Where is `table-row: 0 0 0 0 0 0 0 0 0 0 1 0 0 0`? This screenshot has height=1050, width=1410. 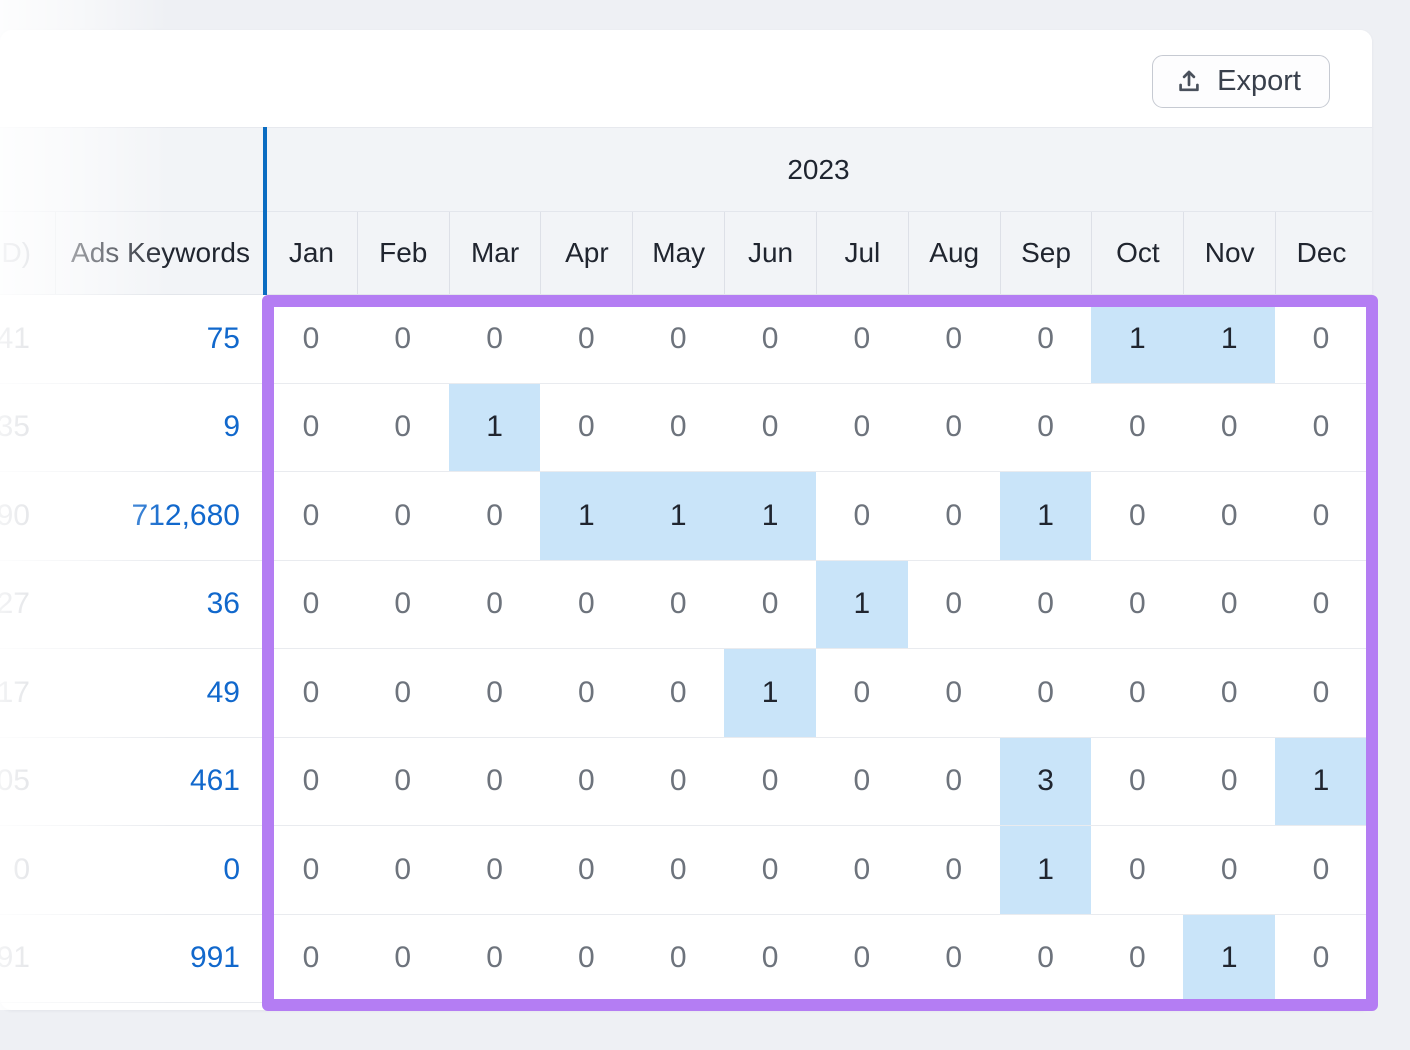 table-row: 0 0 0 0 0 0 0 0 0 0 1 0 0 0 is located at coordinates (686, 870).